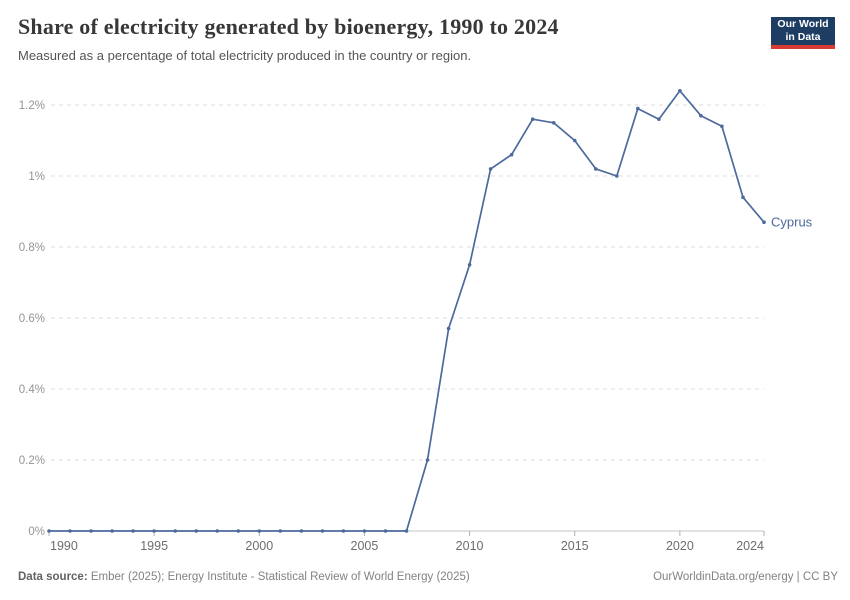 This screenshot has height=600, width=850. Describe the element at coordinates (680, 91) in the screenshot. I see `data-point-2020` at that location.